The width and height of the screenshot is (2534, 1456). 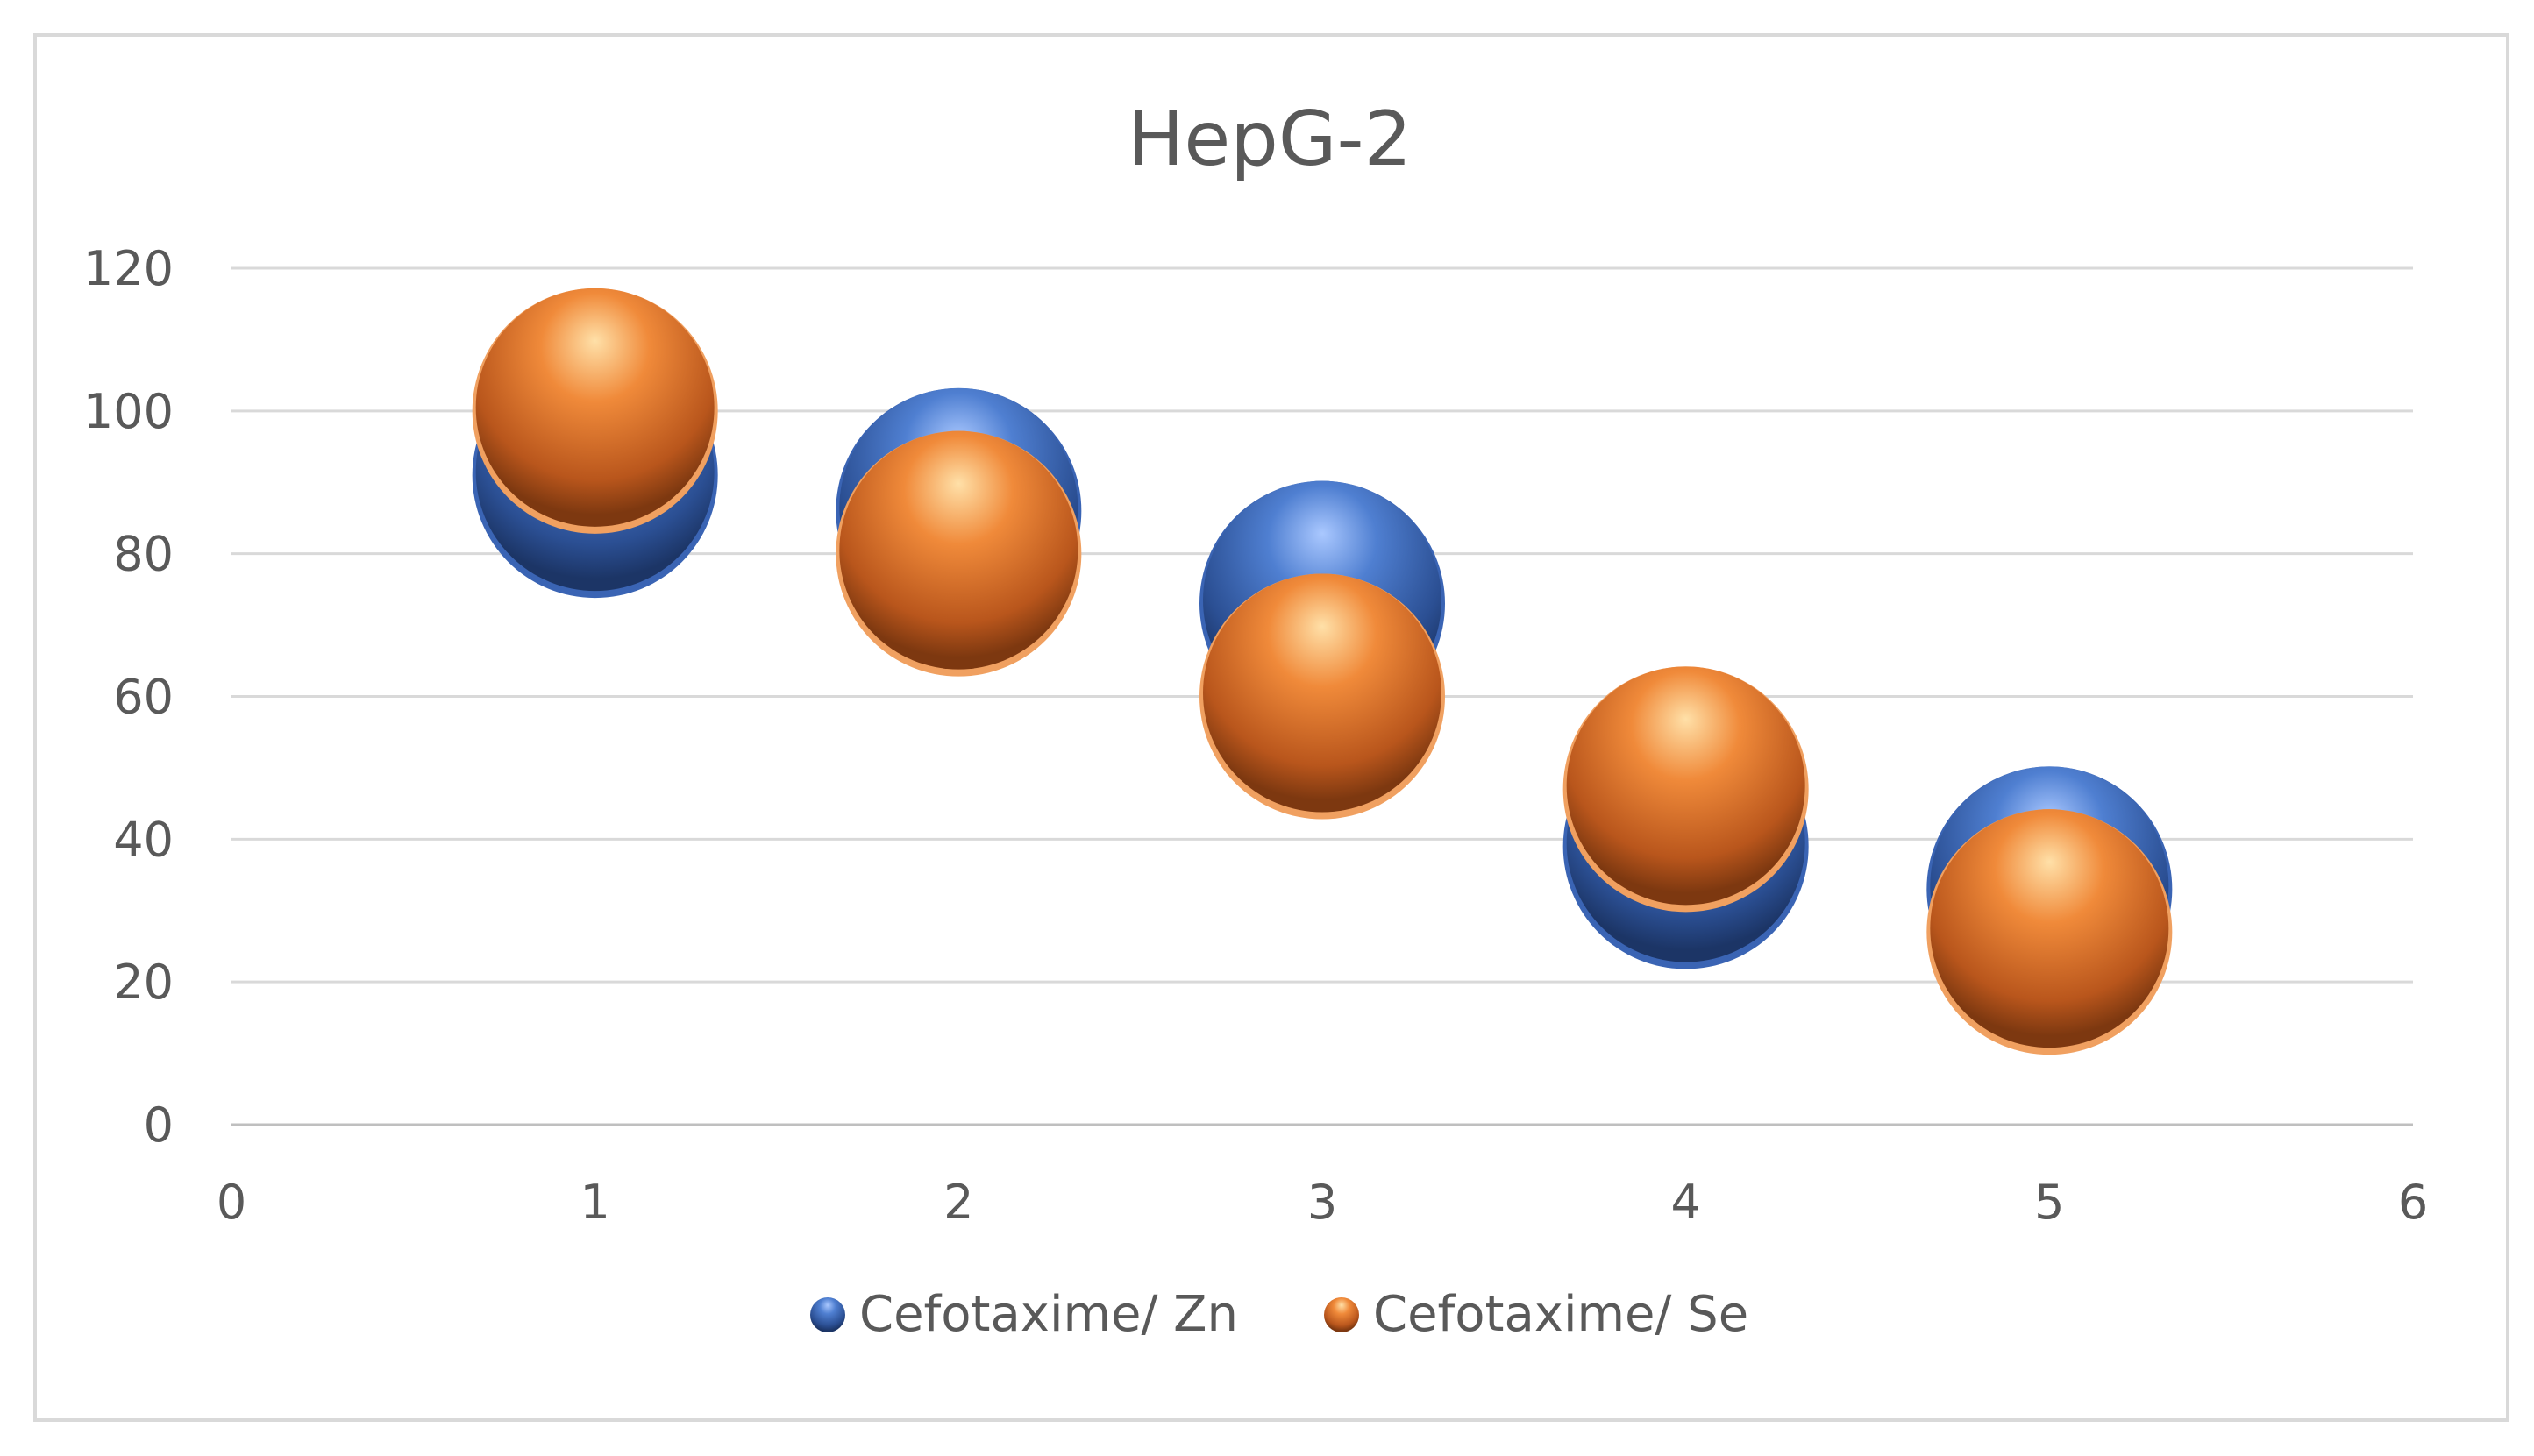 I want to click on legend-marker-zn, so click(x=827, y=1314).